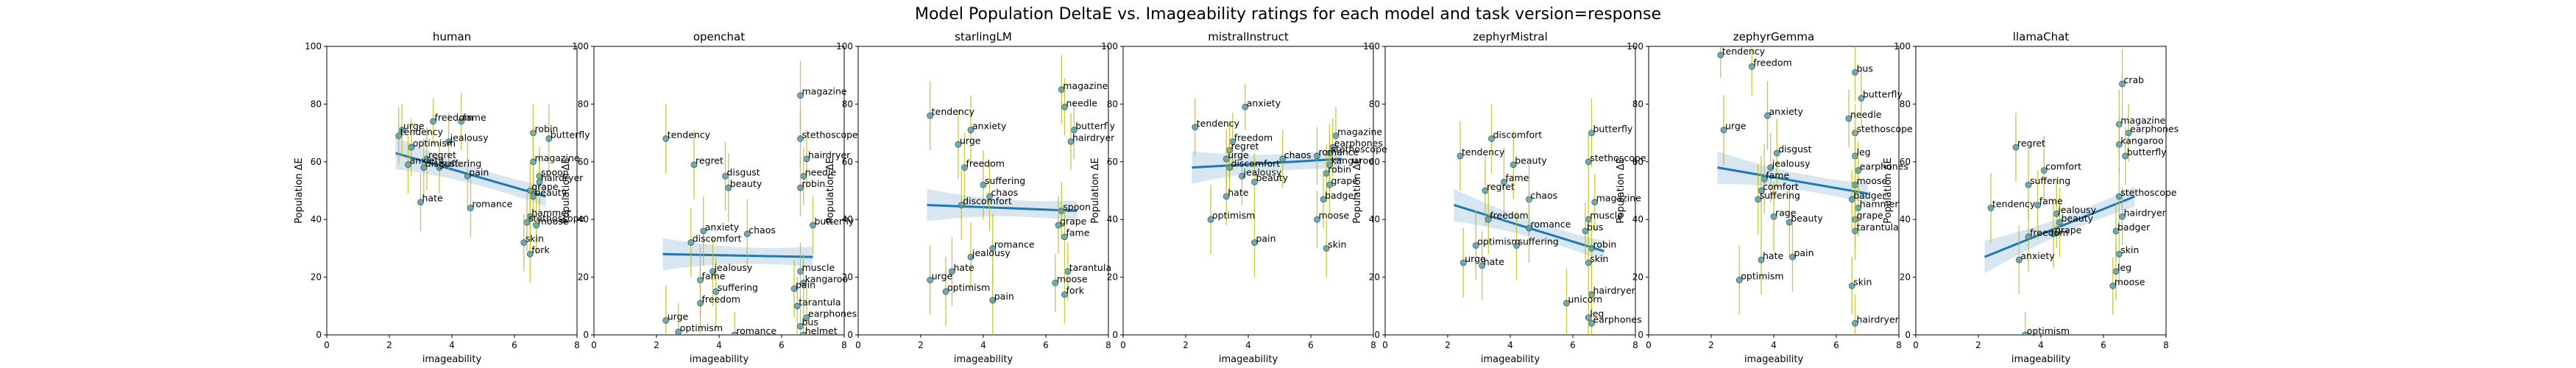 The width and height of the screenshot is (2576, 368). What do you see at coordinates (756, 330) in the screenshot?
I see `point-label: romance` at bounding box center [756, 330].